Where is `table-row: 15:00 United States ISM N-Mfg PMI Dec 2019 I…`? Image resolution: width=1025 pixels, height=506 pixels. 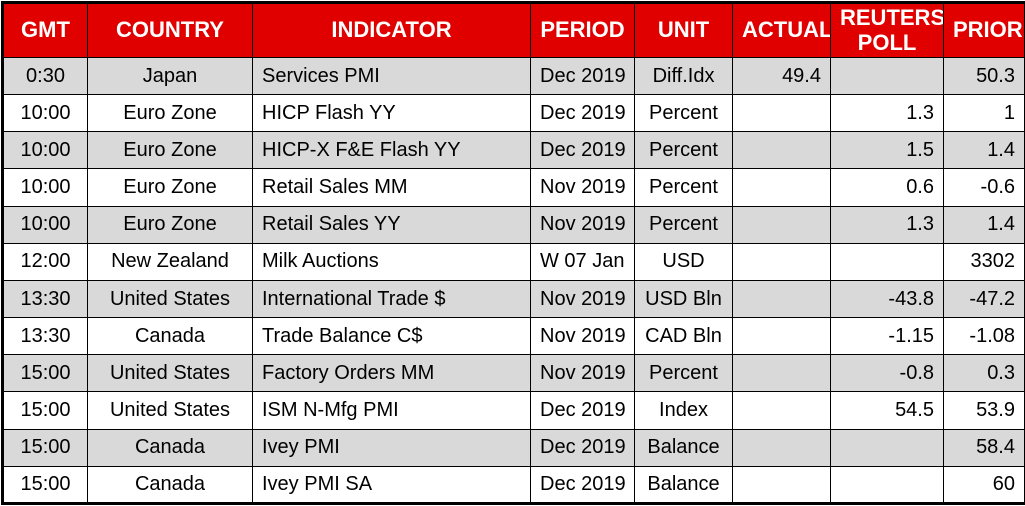 table-row: 15:00 United States ISM N-Mfg PMI Dec 2019 I… is located at coordinates (513, 410).